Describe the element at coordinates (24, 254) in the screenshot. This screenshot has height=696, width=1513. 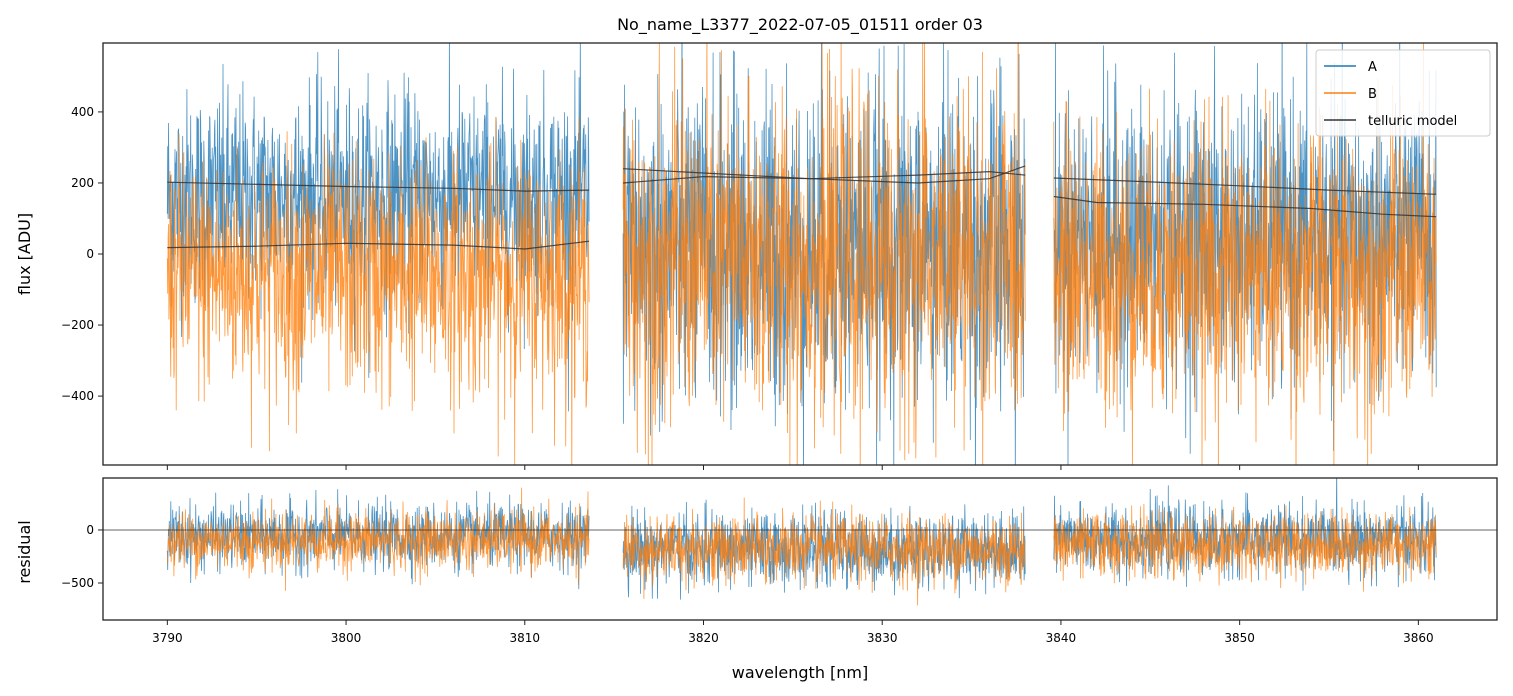
I see `y-axis-label-top: flux [ADU]` at that location.